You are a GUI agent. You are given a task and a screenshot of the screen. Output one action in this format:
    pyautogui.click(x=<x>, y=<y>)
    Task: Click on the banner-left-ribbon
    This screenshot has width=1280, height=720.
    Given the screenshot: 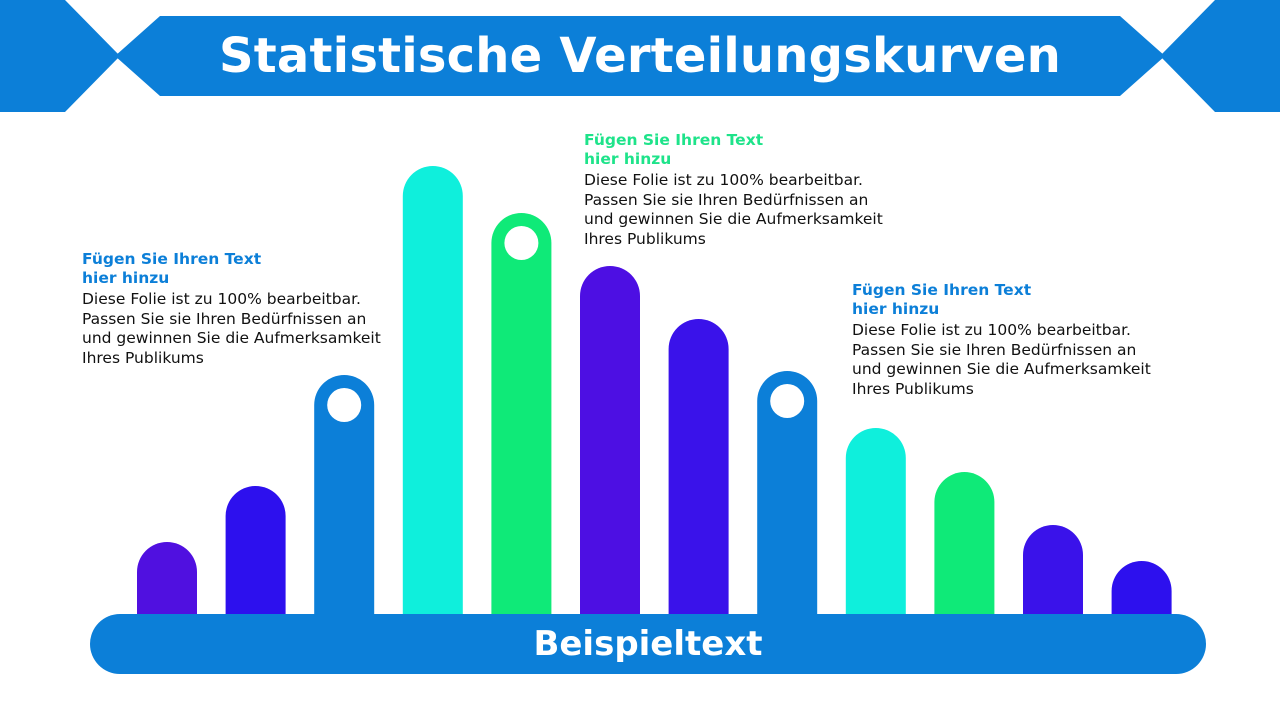 What is the action you would take?
    pyautogui.click(x=60, y=56)
    